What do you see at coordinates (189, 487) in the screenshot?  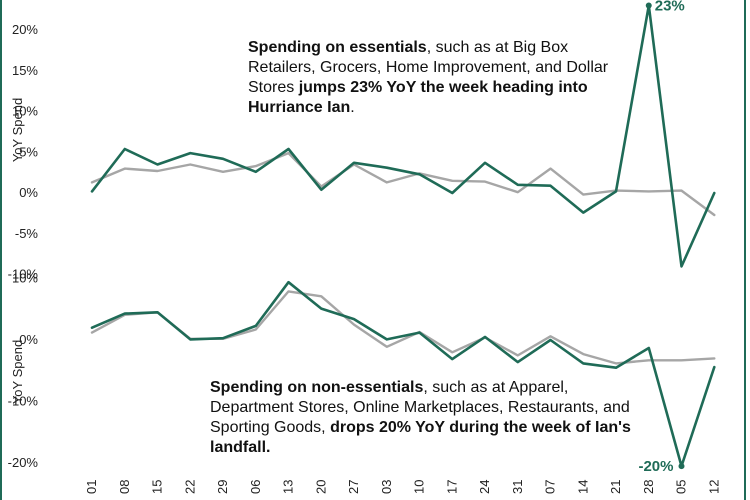 I see `x-tick-label: 22` at bounding box center [189, 487].